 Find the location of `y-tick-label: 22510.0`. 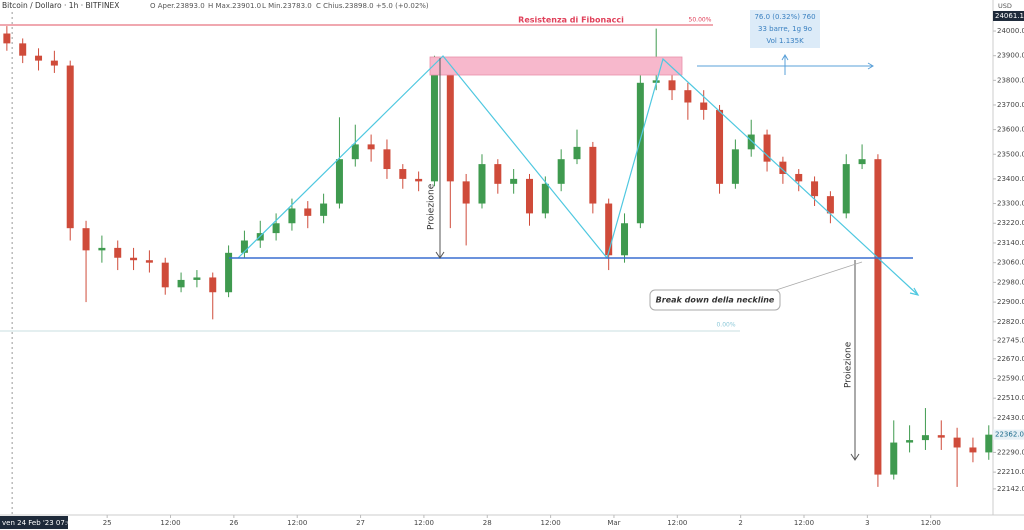

y-tick-label: 22510.0 is located at coordinates (1010, 398).